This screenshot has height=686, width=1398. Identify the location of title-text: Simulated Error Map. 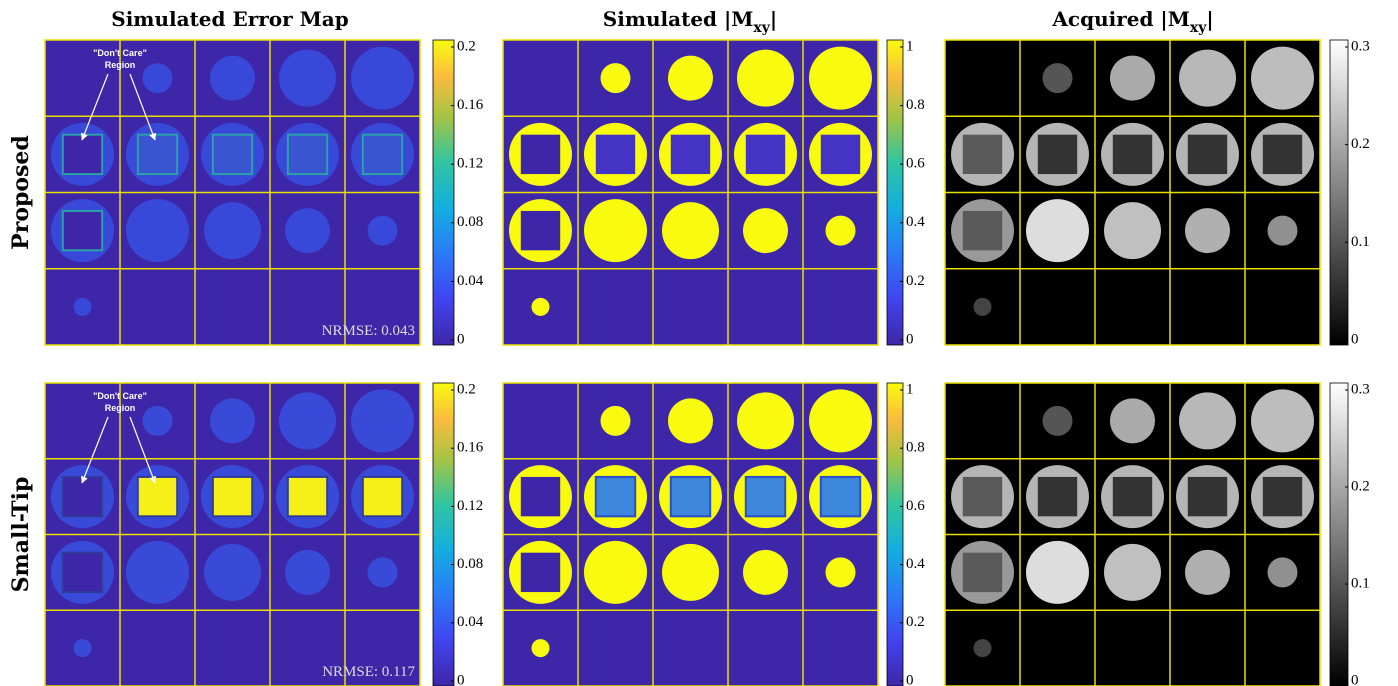
(229, 19).